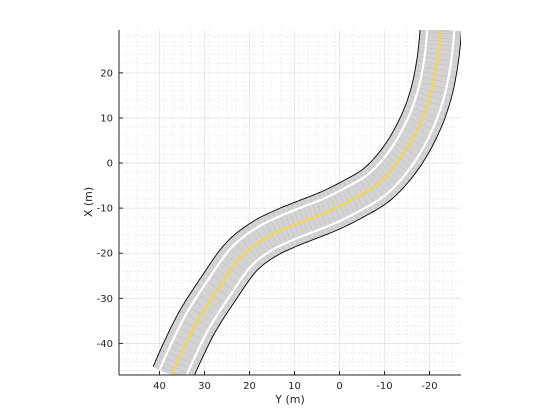 The height and width of the screenshot is (420, 560). Describe the element at coordinates (88, 202) in the screenshot. I see `y-axis-label: X (m)` at that location.